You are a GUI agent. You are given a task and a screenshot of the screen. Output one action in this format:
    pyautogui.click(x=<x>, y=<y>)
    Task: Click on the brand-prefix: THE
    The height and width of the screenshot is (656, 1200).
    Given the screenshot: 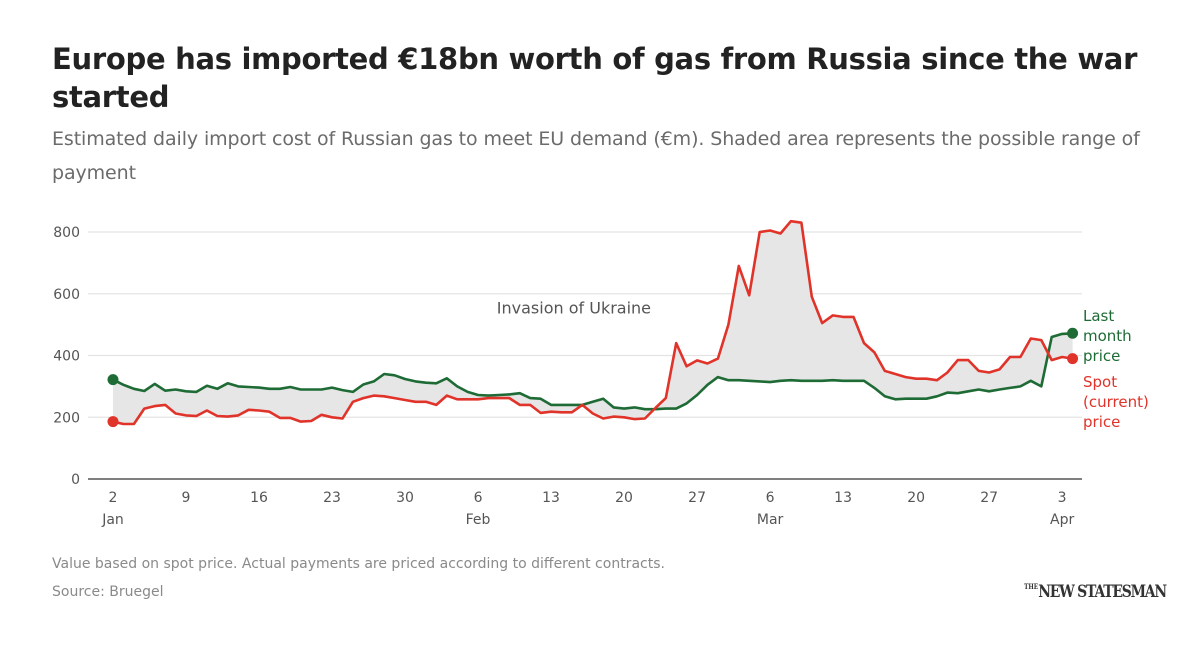 What is the action you would take?
    pyautogui.click(x=1031, y=586)
    